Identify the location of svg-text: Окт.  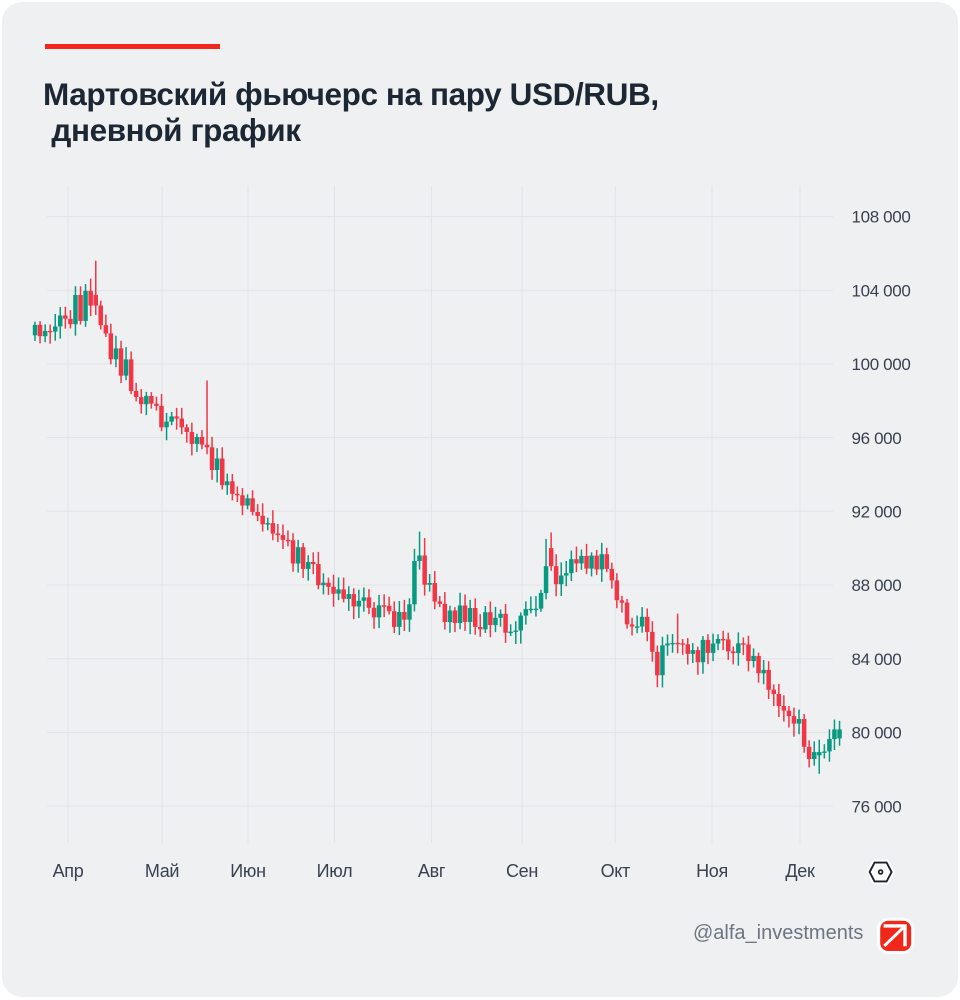
(615, 871).